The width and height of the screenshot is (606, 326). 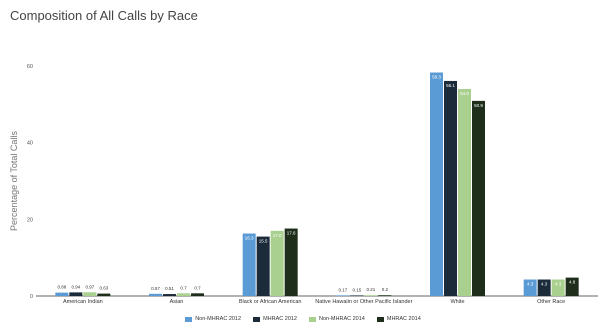 I want to click on data-label: 17.6, so click(x=291, y=233).